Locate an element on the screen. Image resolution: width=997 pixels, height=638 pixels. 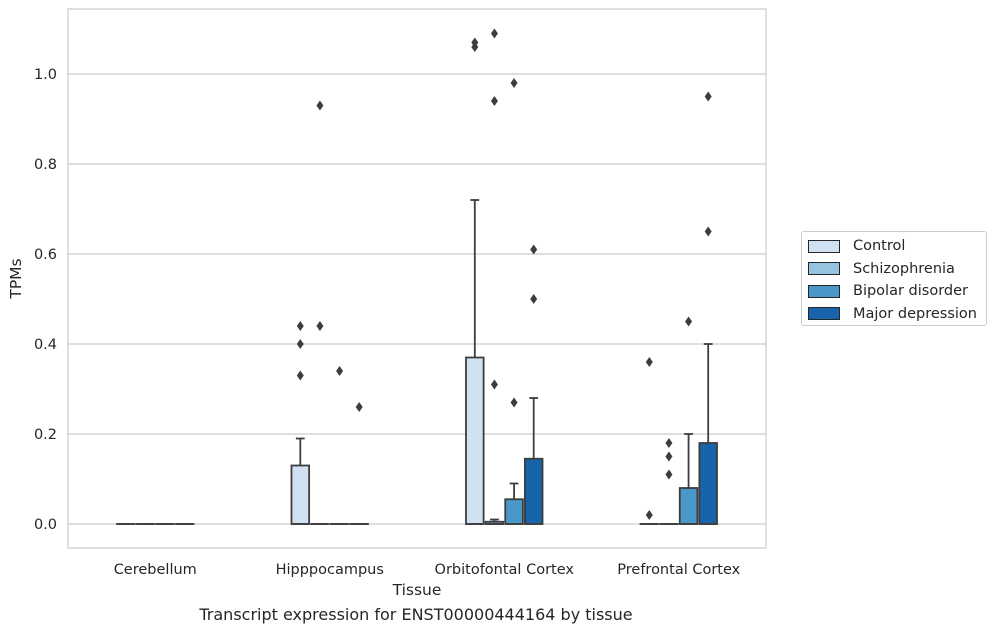
legend-item-schizophrenia: Schizophrenia is located at coordinates (894, 269).